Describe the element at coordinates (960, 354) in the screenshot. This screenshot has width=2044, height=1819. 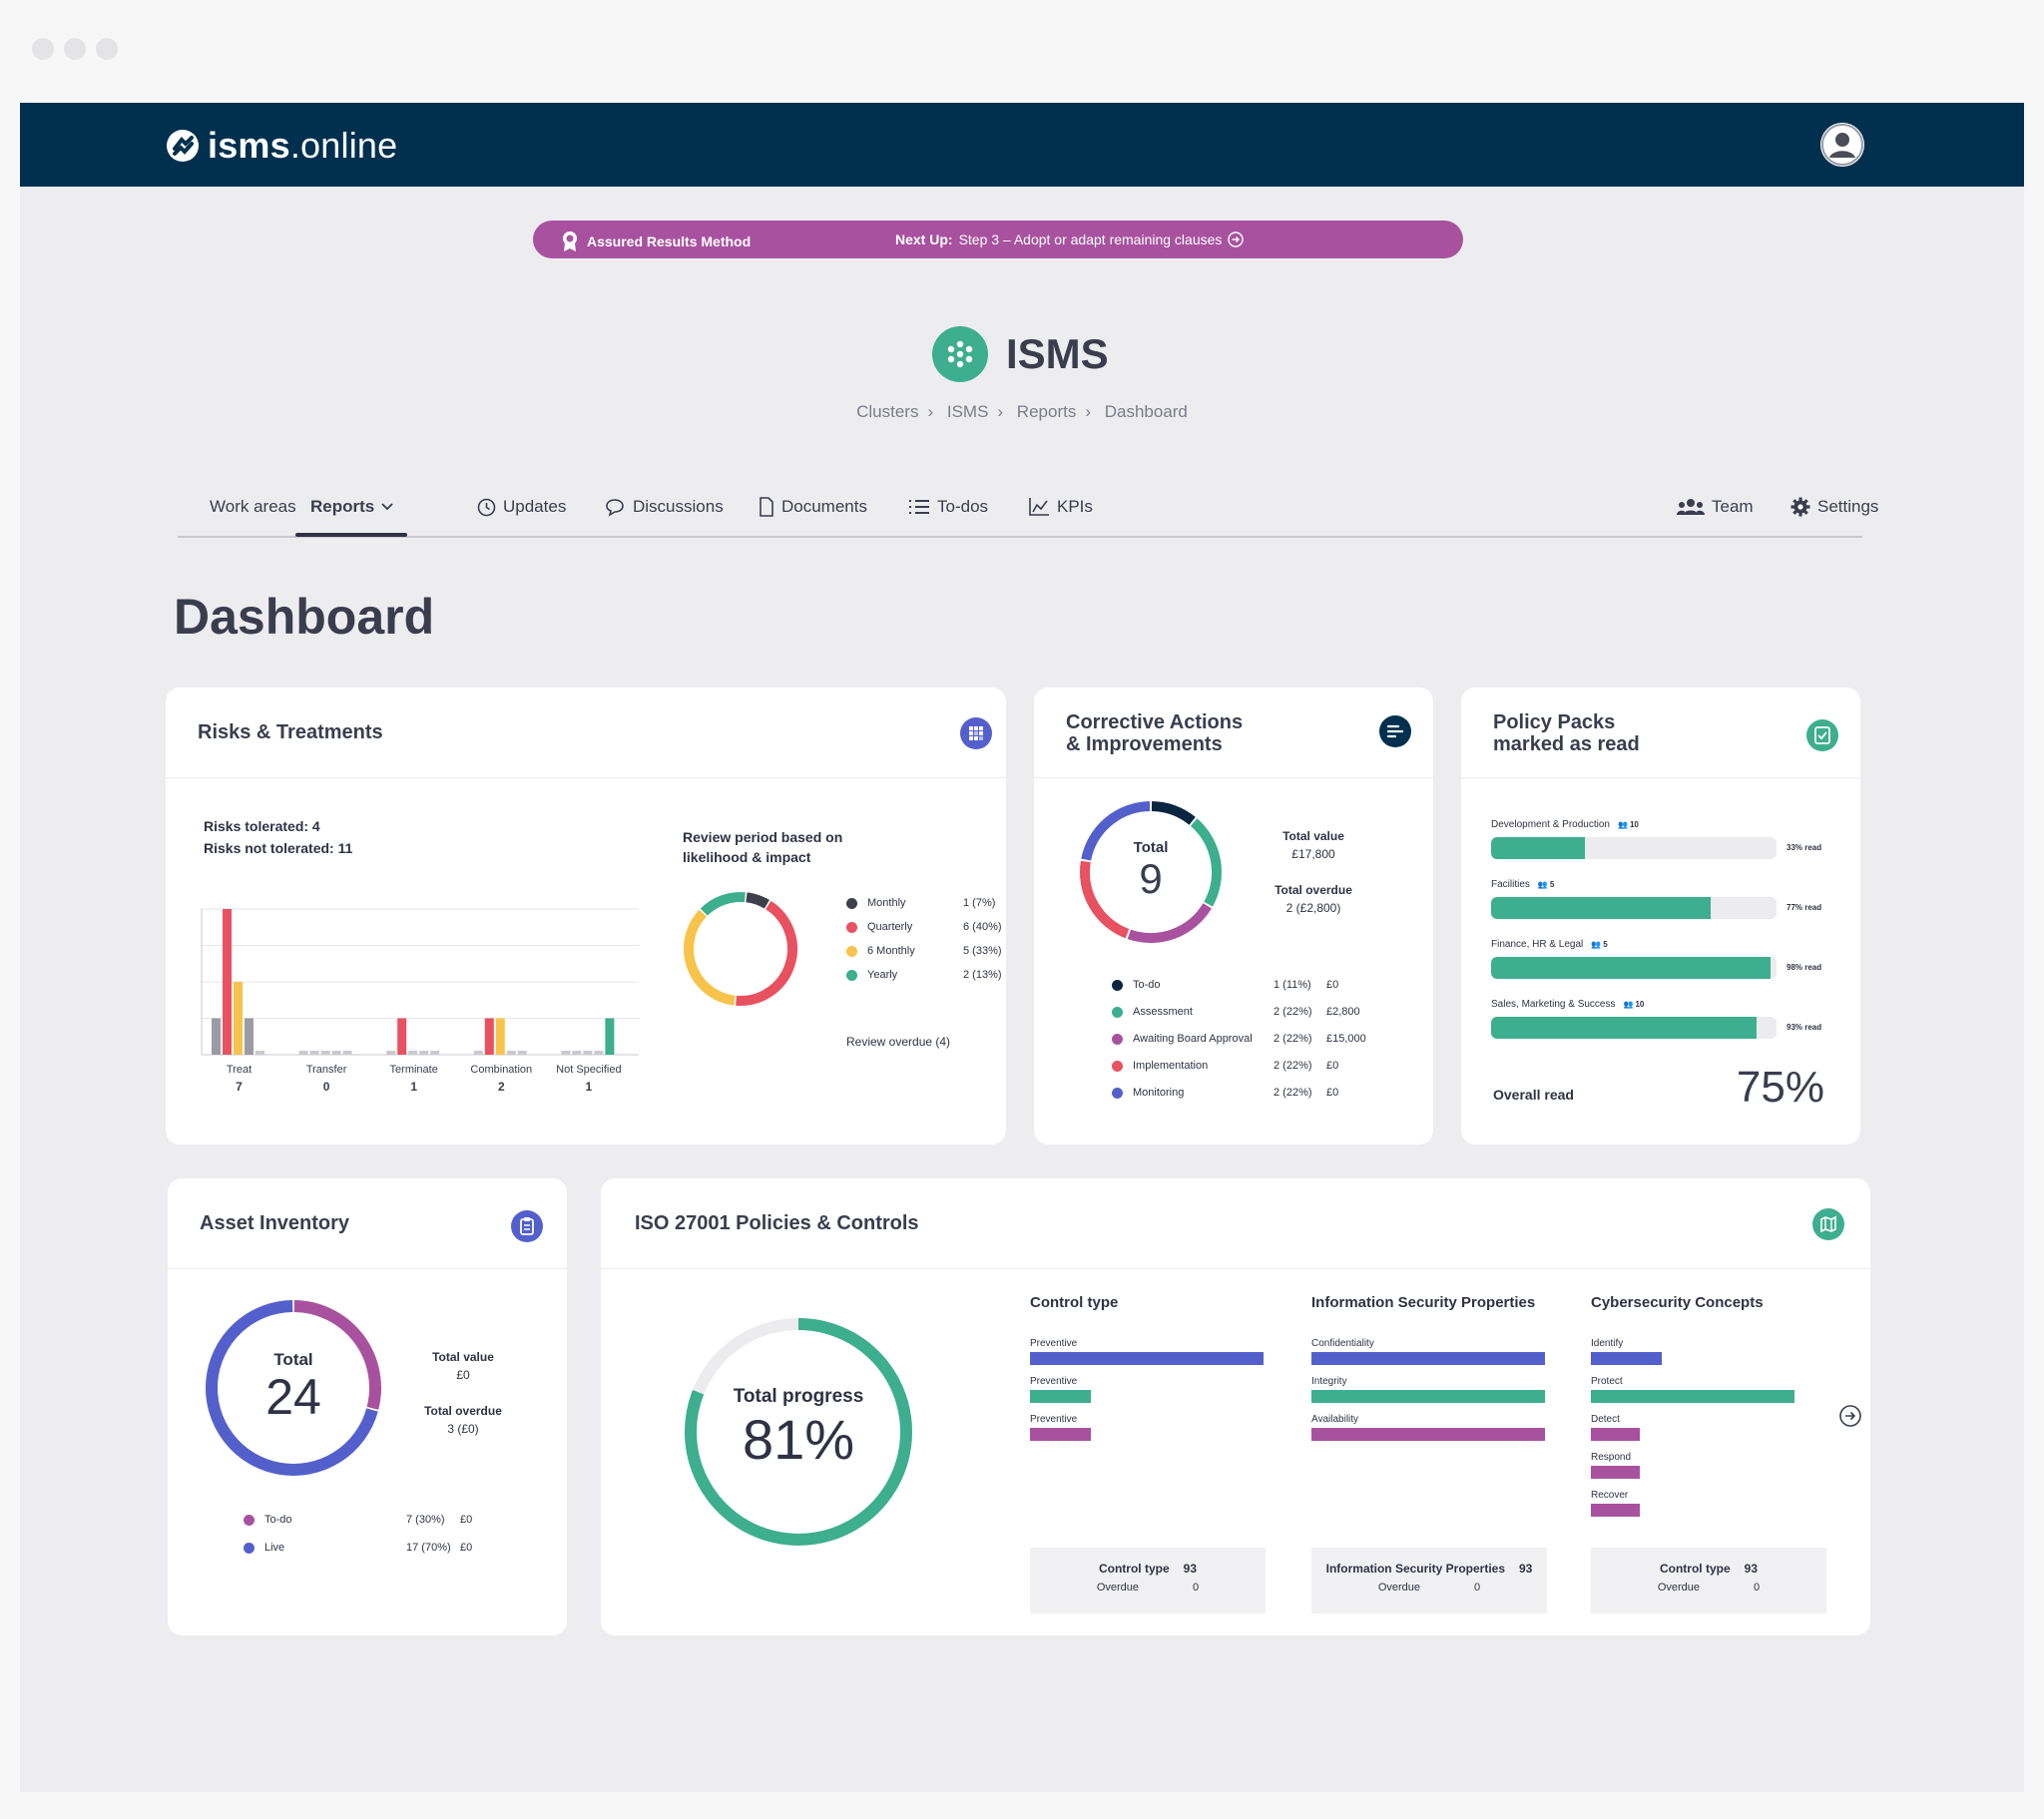
I see `cluster-icon` at that location.